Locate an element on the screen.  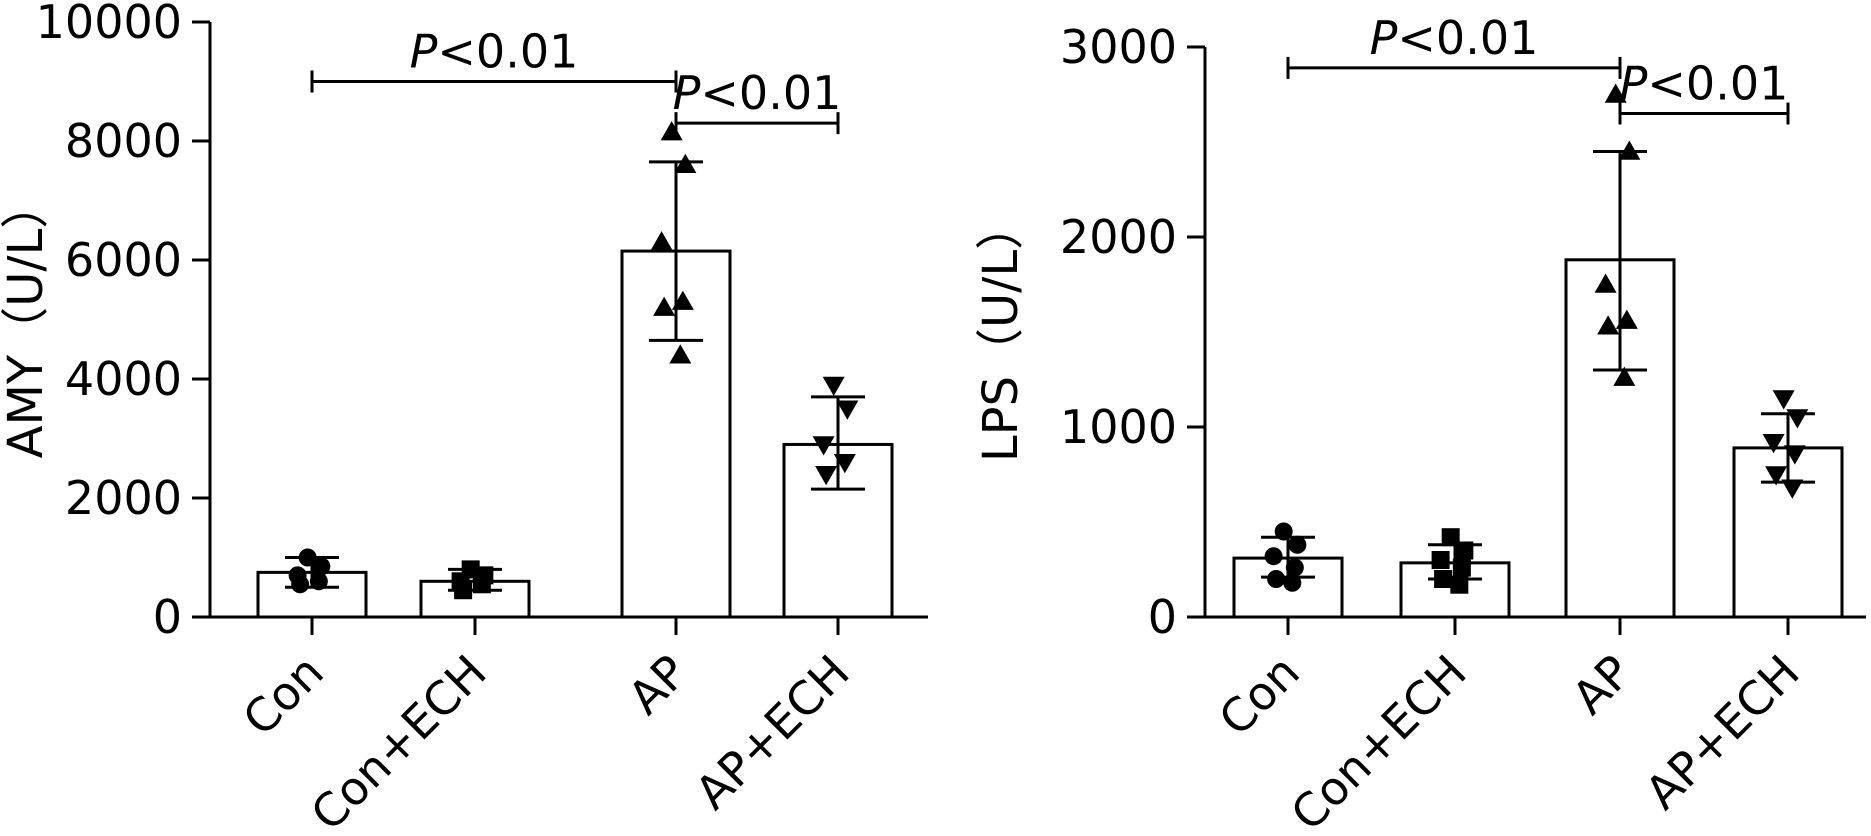
y-tick-label: 10000 is located at coordinates (109, 24).